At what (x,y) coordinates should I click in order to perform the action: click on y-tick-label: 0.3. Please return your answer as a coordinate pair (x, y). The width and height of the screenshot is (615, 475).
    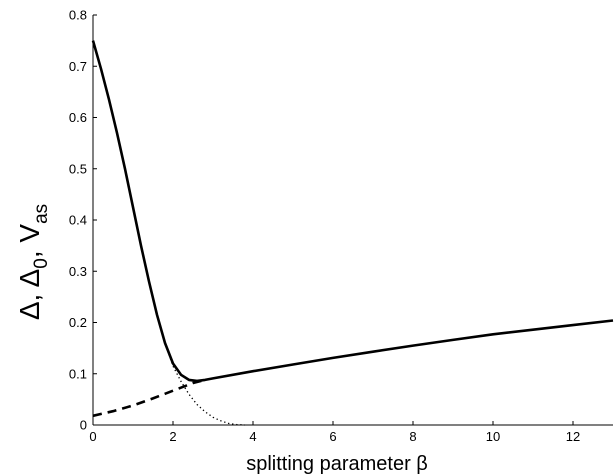
    Looking at the image, I should click on (78, 271).